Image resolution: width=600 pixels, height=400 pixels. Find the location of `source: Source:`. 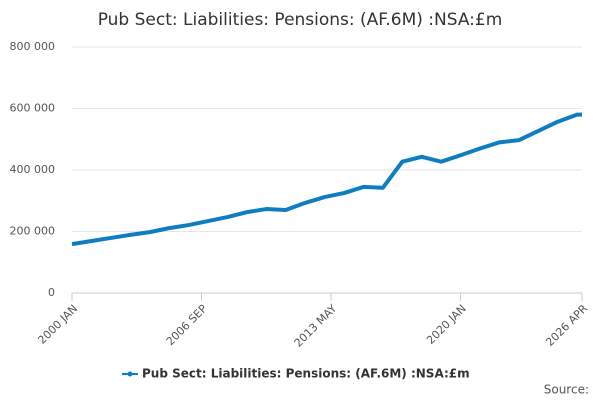

source: Source: is located at coordinates (566, 390).